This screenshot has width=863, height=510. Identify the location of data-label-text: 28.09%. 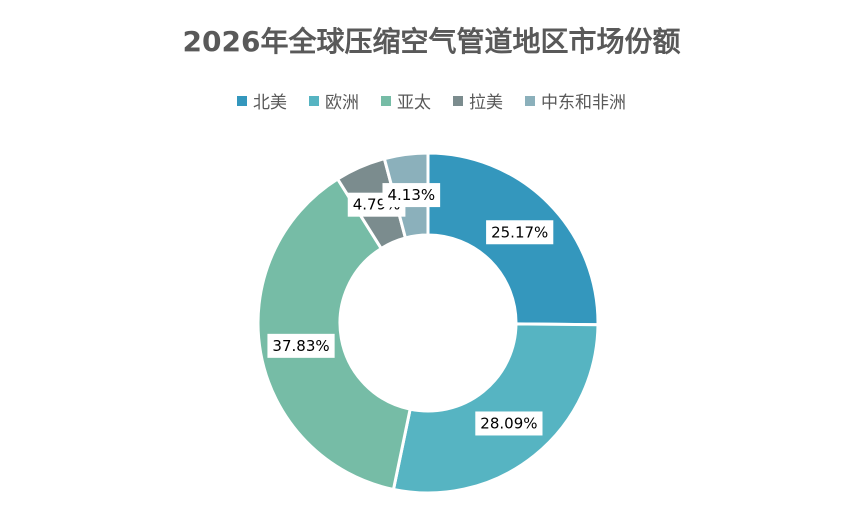
(508, 423).